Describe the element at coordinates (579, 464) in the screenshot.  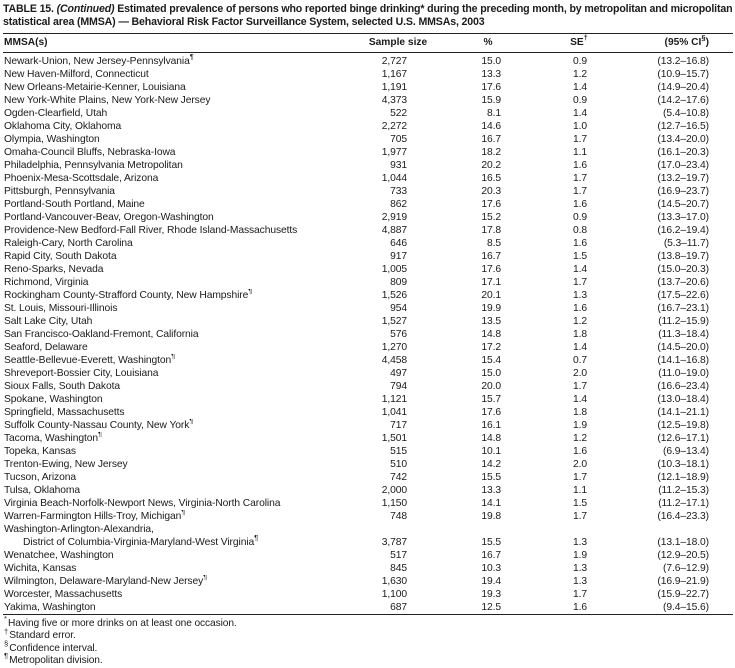
I see `standard-error-value: 2.0` at that location.